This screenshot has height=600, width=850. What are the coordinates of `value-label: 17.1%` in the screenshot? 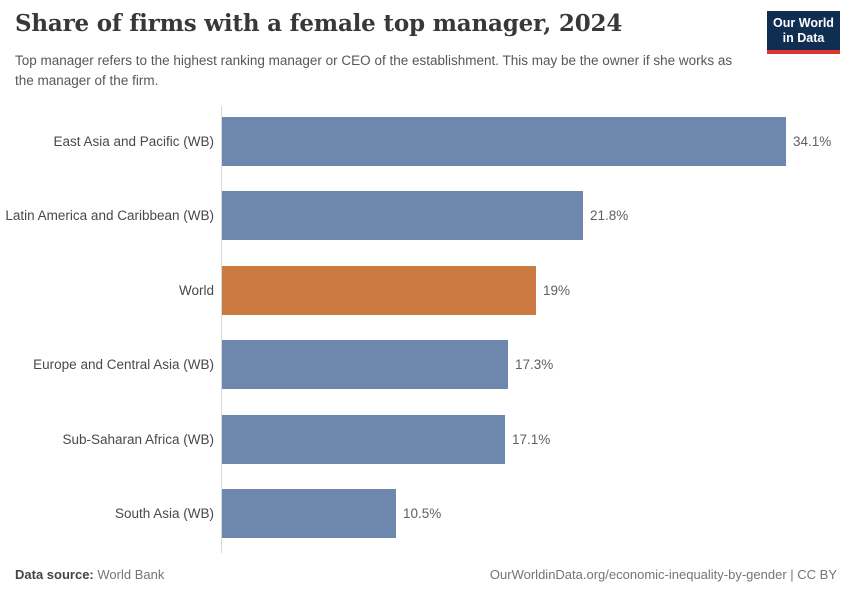 It's located at (531, 439).